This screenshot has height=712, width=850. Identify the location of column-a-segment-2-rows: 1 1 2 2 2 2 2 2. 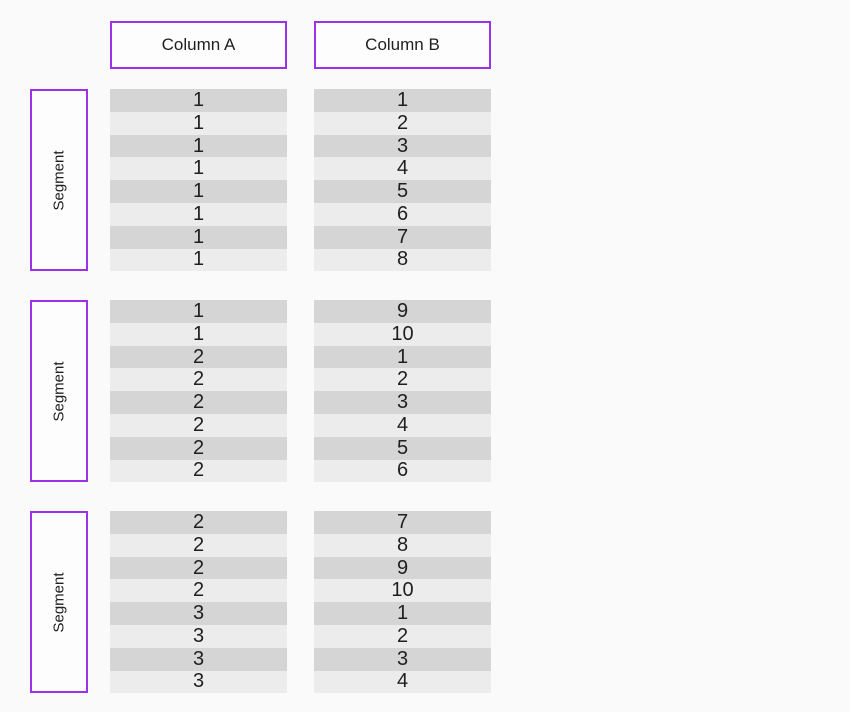
(198, 391).